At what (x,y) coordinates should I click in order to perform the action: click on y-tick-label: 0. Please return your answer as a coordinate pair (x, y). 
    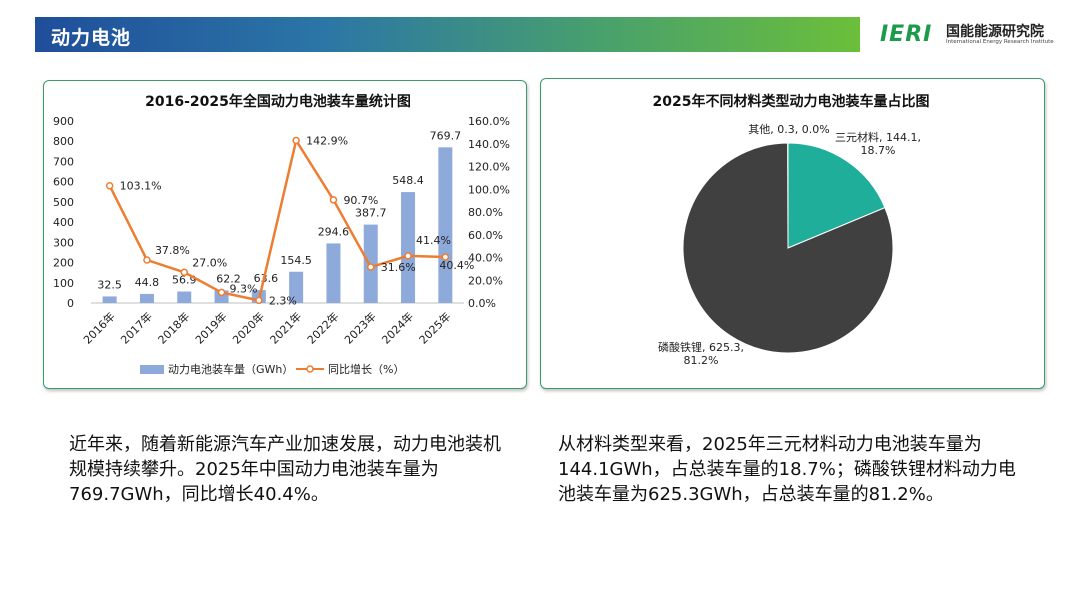
    Looking at the image, I should click on (70, 303).